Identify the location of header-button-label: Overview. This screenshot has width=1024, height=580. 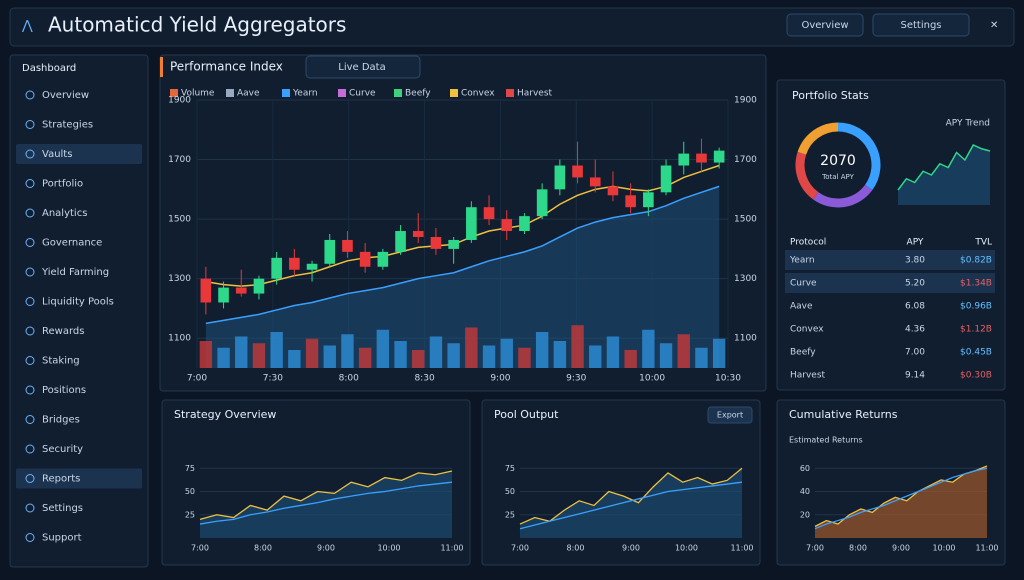
(824, 25).